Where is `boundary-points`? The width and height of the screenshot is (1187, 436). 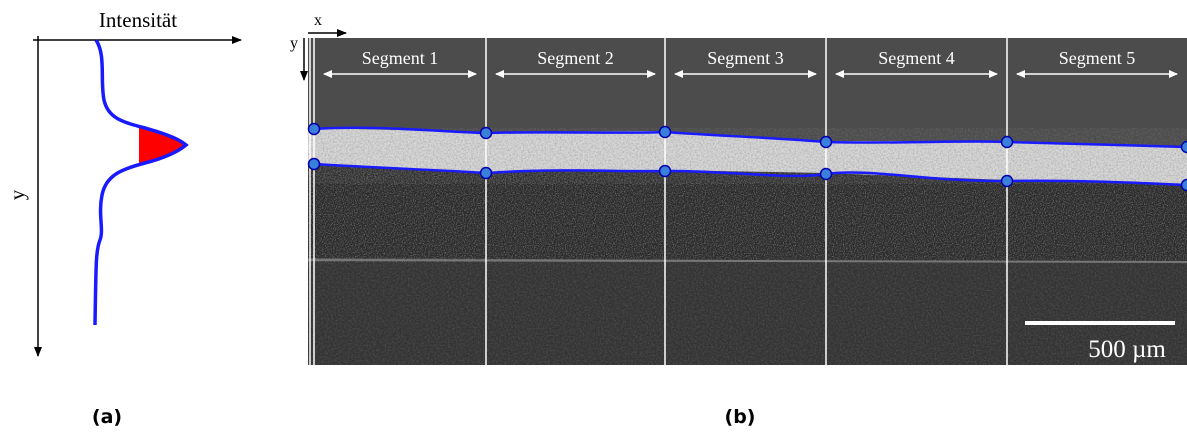
boundary-points is located at coordinates (747, 157).